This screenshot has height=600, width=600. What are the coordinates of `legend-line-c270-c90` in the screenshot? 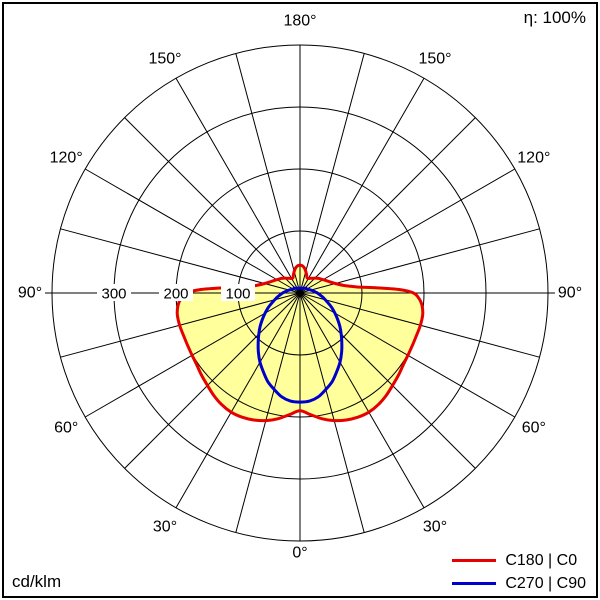 It's located at (474, 583).